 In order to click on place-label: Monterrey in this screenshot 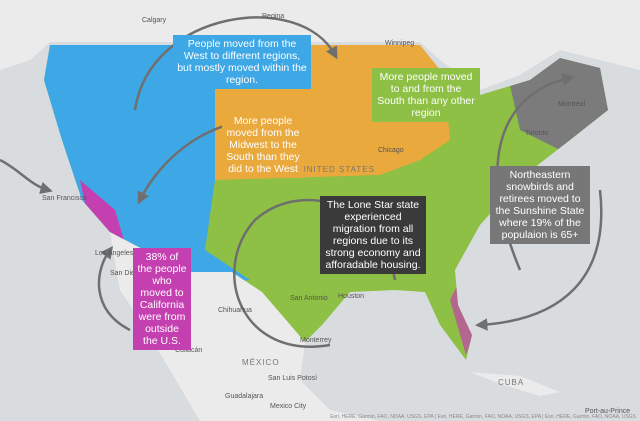, I will do `click(316, 340)`.